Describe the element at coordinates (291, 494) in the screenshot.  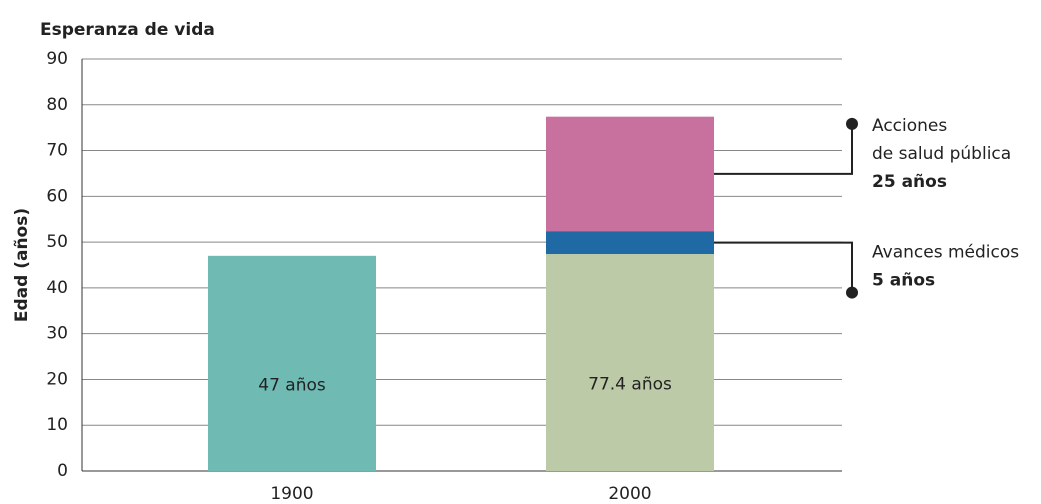
I see `x-tick-label: 1900` at that location.